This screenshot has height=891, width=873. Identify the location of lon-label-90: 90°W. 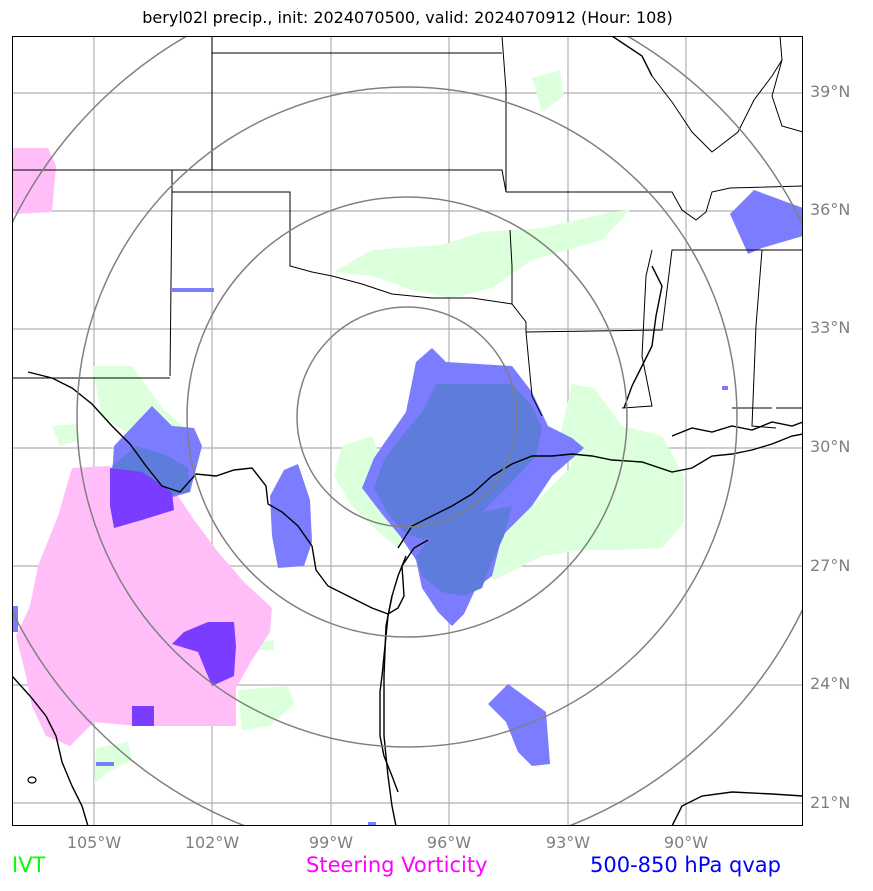
(686, 842).